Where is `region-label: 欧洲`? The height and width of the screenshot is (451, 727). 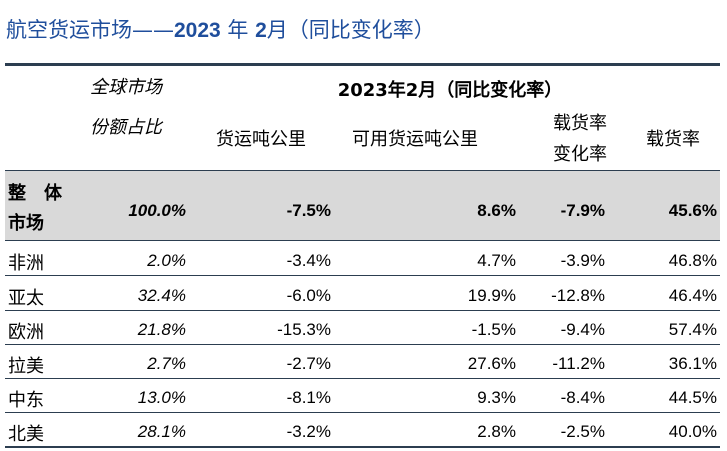
region-label: 欧洲 is located at coordinates (26, 332).